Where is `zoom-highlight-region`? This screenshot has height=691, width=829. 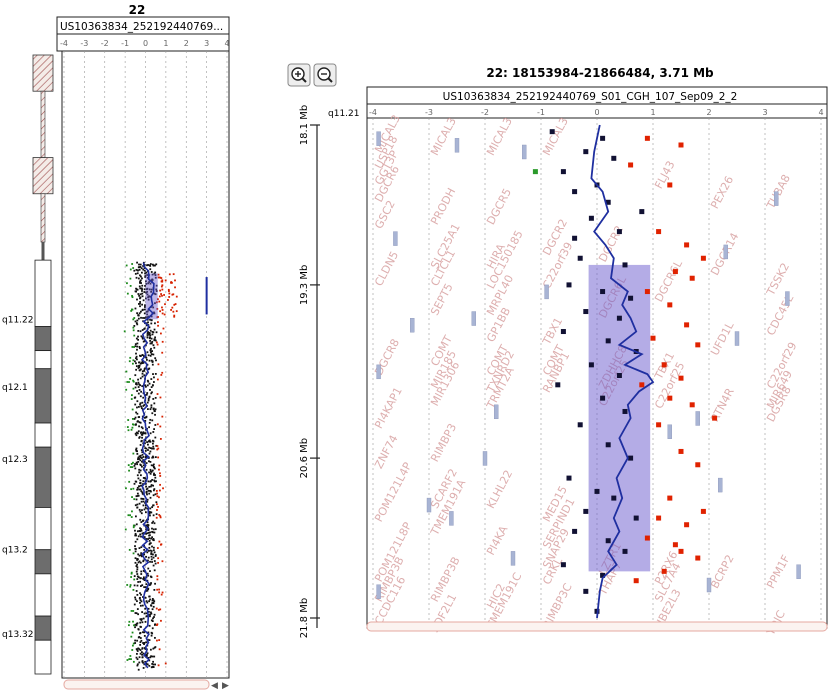 zoom-highlight-region is located at coordinates (619, 418).